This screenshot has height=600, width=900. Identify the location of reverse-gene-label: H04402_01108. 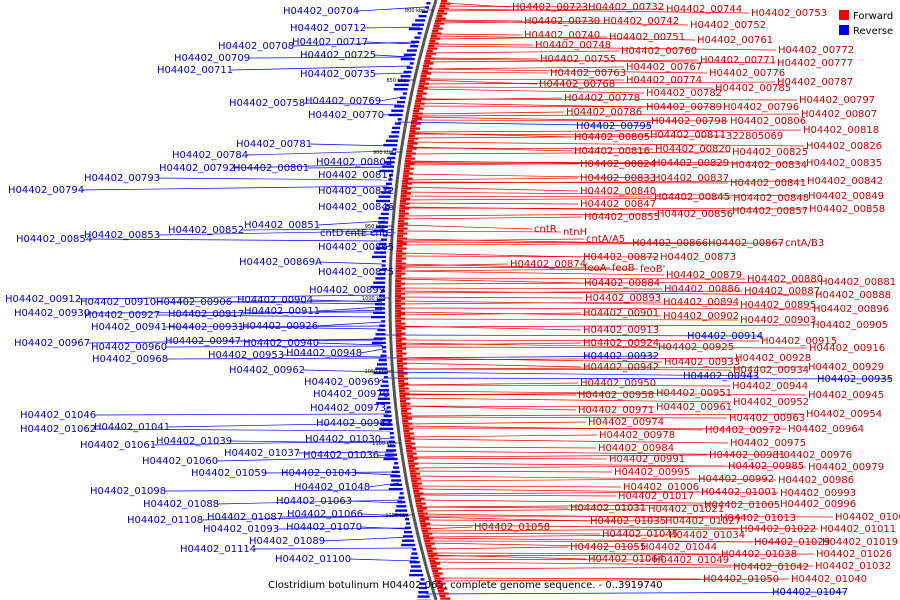
(165, 520).